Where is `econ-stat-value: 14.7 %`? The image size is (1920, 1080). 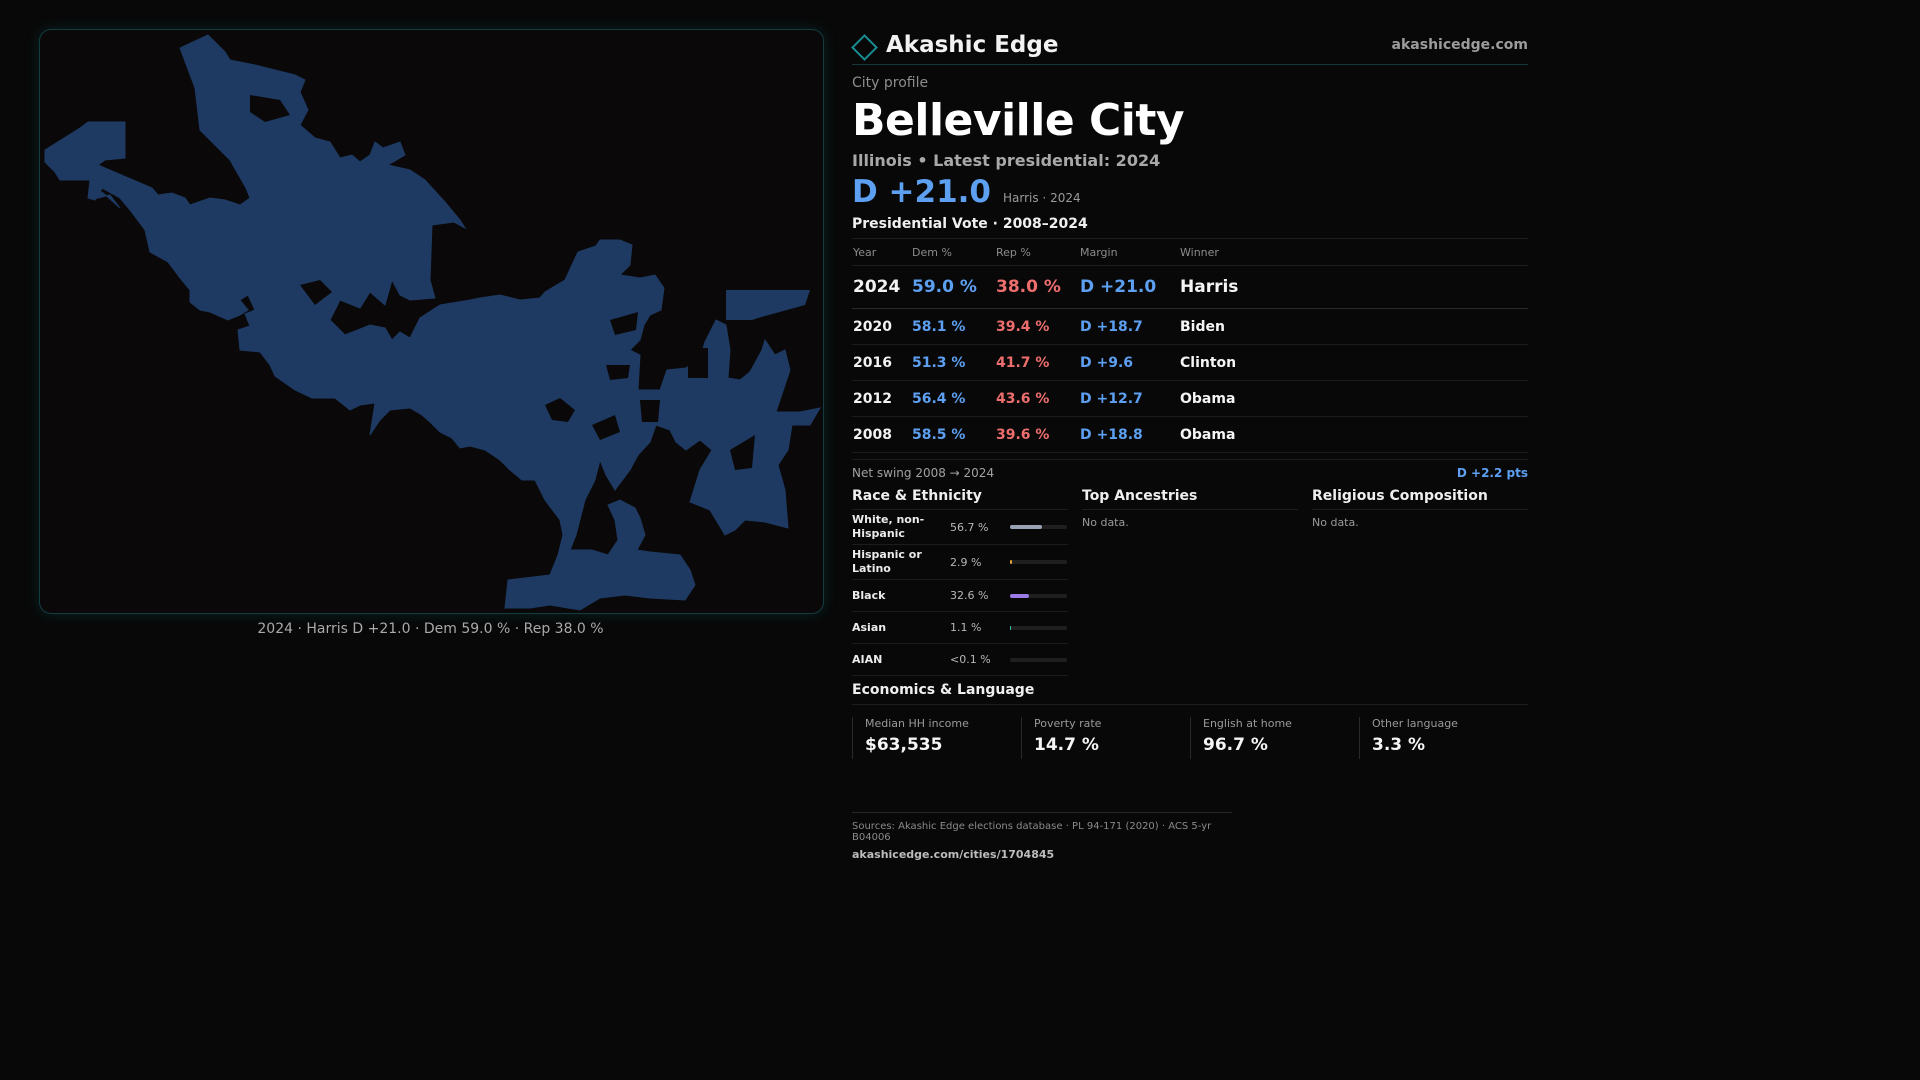
econ-stat-value: 14.7 % is located at coordinates (1066, 745).